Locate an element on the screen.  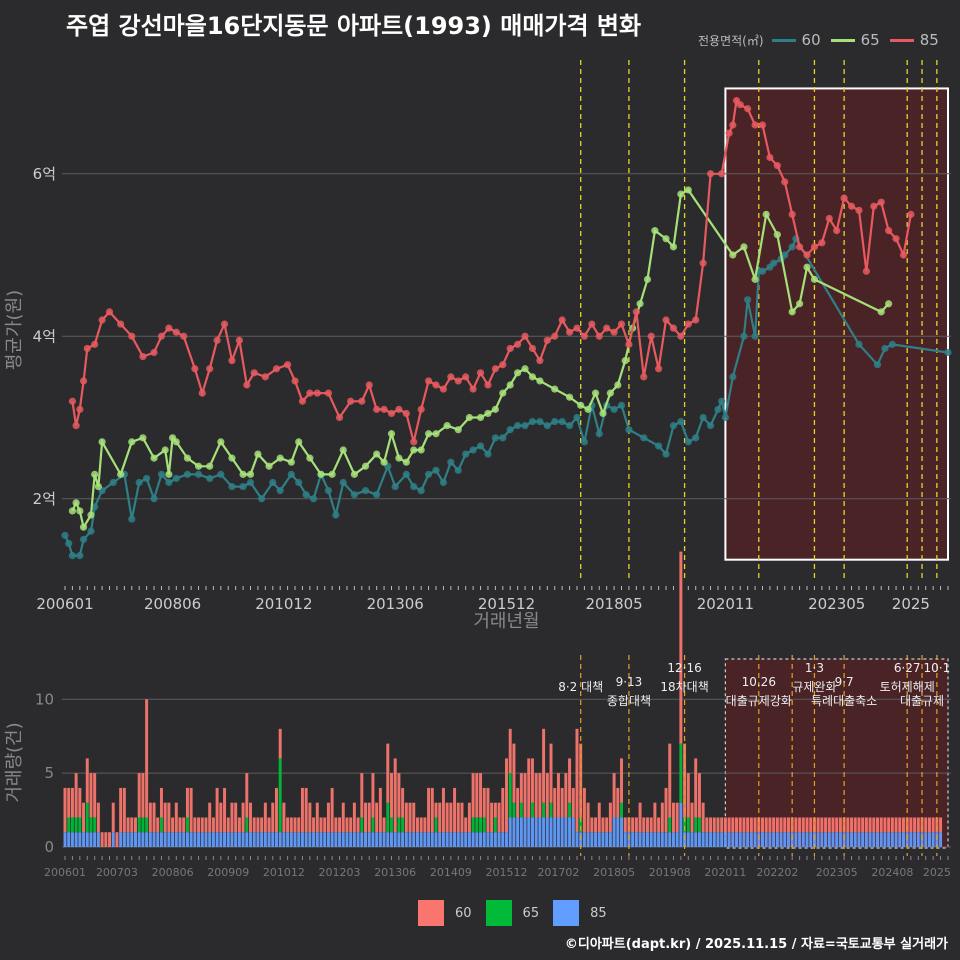
bar-legend-item-65: 65 is located at coordinates (512, 913).